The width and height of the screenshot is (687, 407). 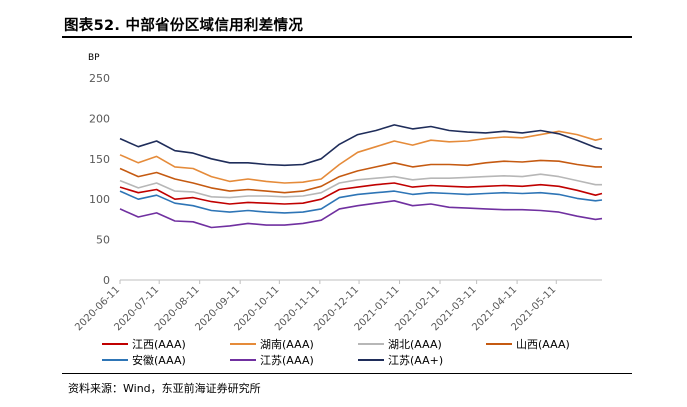 I want to click on legend-label: 山西(AAA), so click(x=543, y=344).